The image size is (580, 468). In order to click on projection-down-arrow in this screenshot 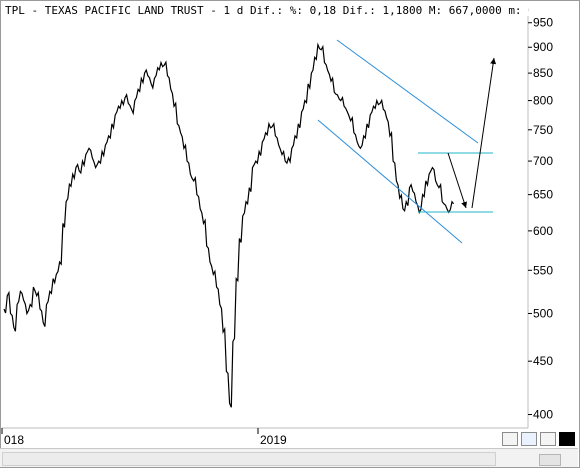, I will do `click(457, 180)`.